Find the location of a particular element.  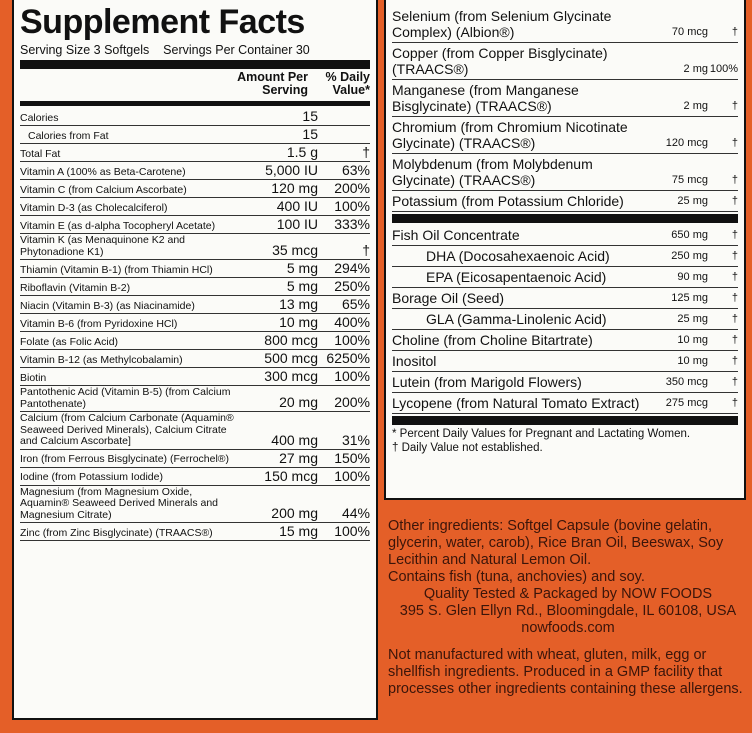

amount: 100 IU is located at coordinates (297, 224).